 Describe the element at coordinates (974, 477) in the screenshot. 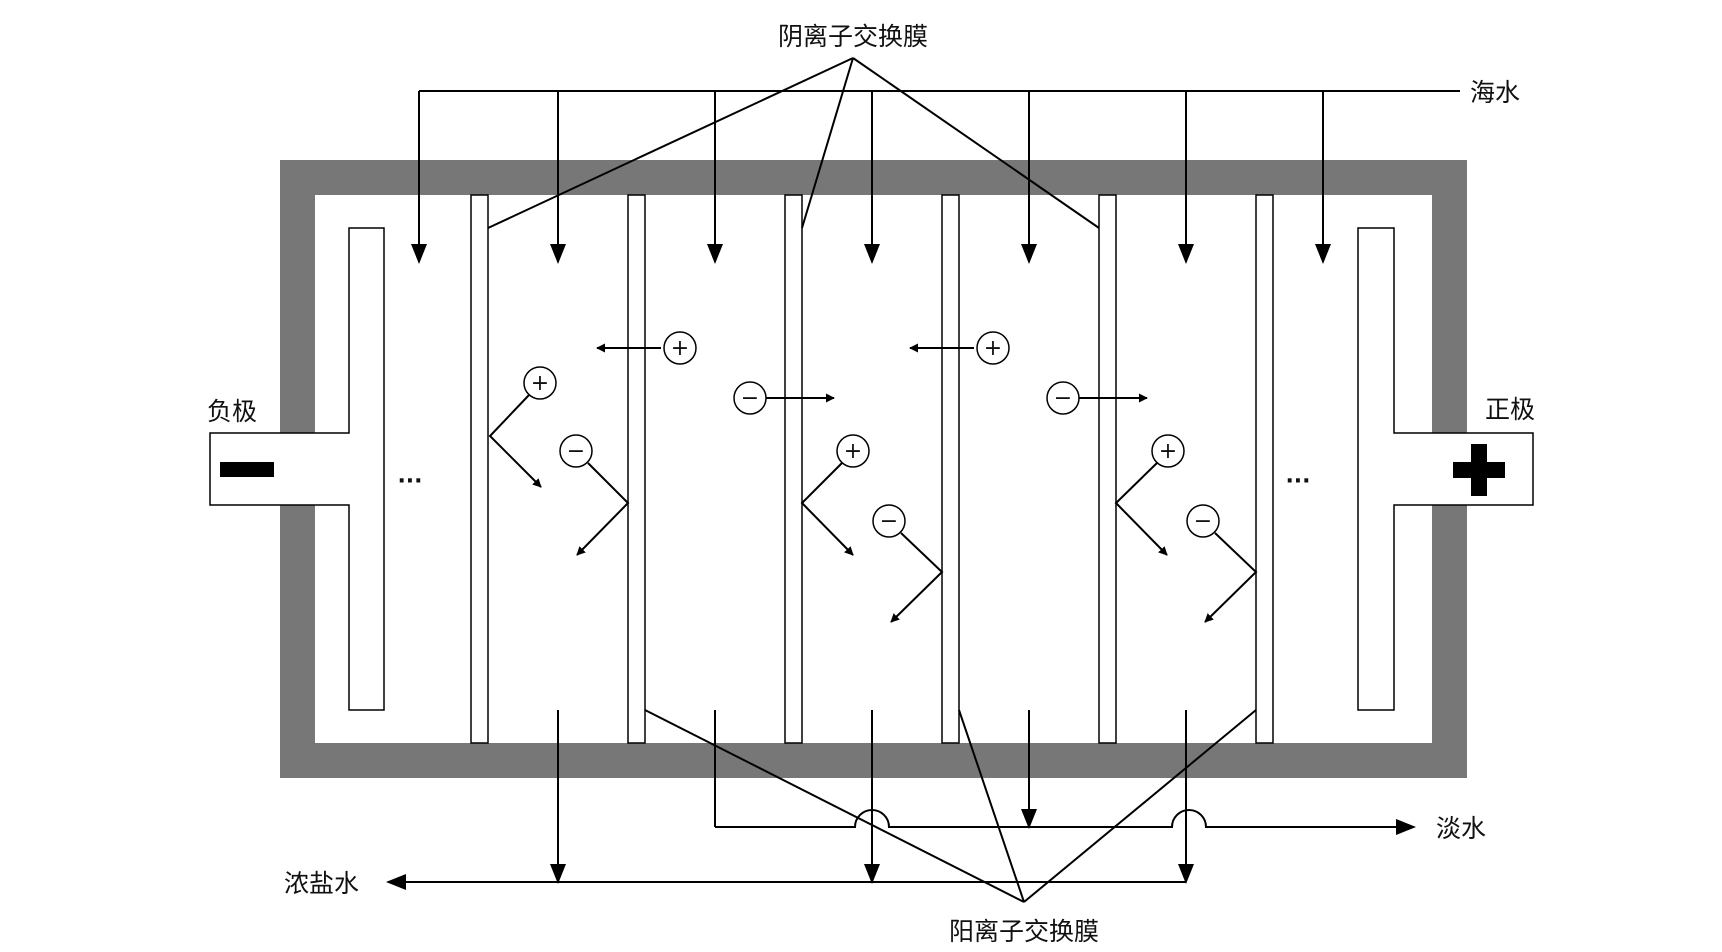

I see `ion-group-2: + − + −` at that location.